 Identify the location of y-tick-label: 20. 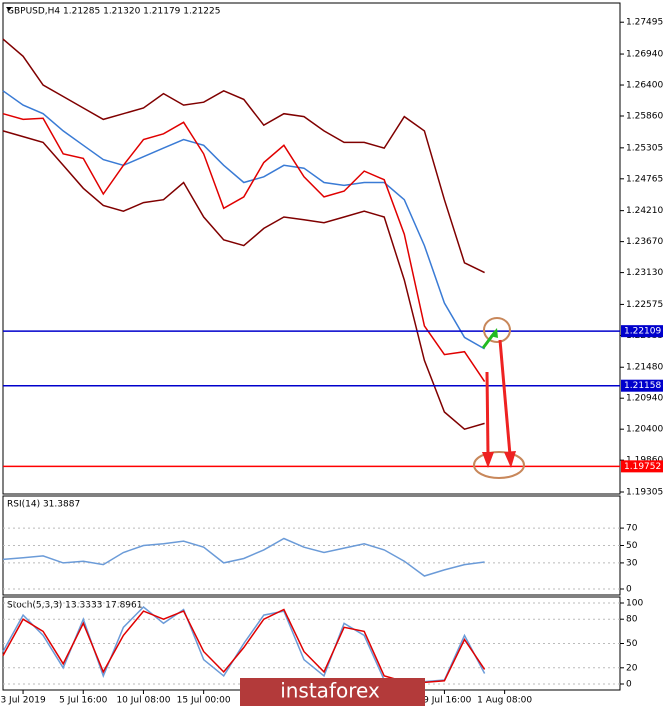
(632, 668).